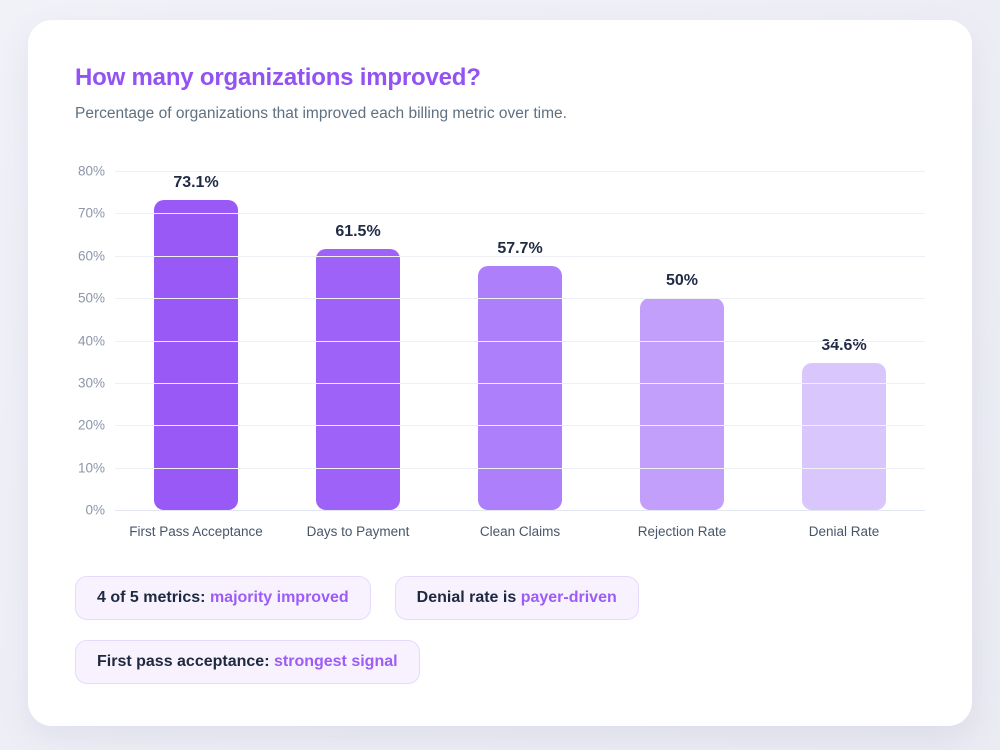  I want to click on x-axis-category-label: First Pass Acceptance, so click(196, 531).